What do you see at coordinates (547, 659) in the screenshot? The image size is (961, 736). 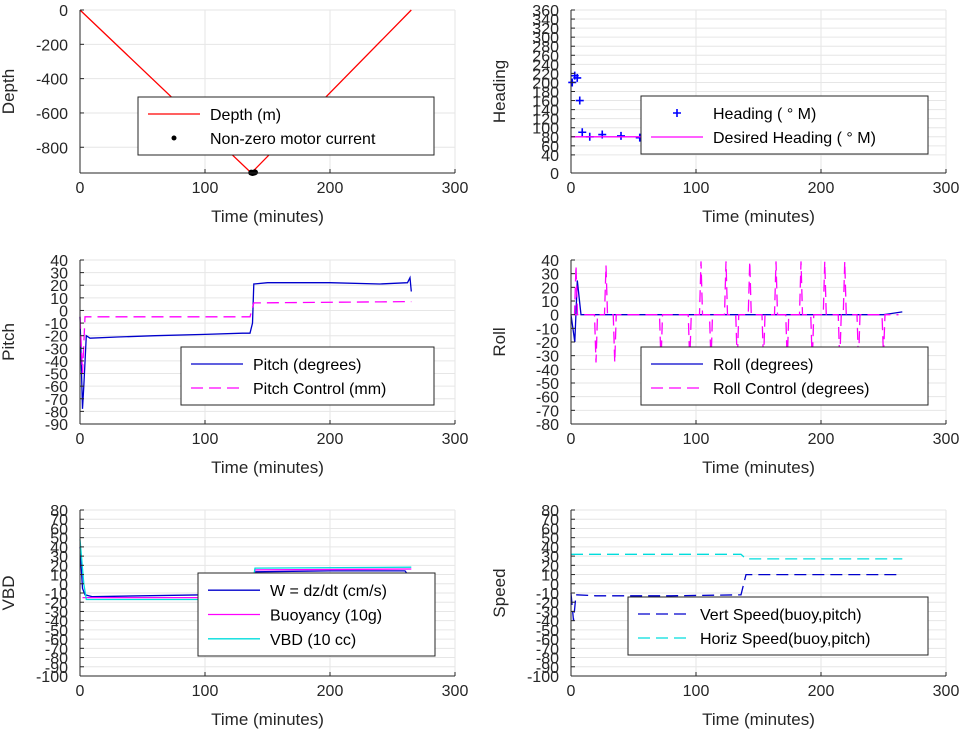 I see `y-tick-label: -80` at bounding box center [547, 659].